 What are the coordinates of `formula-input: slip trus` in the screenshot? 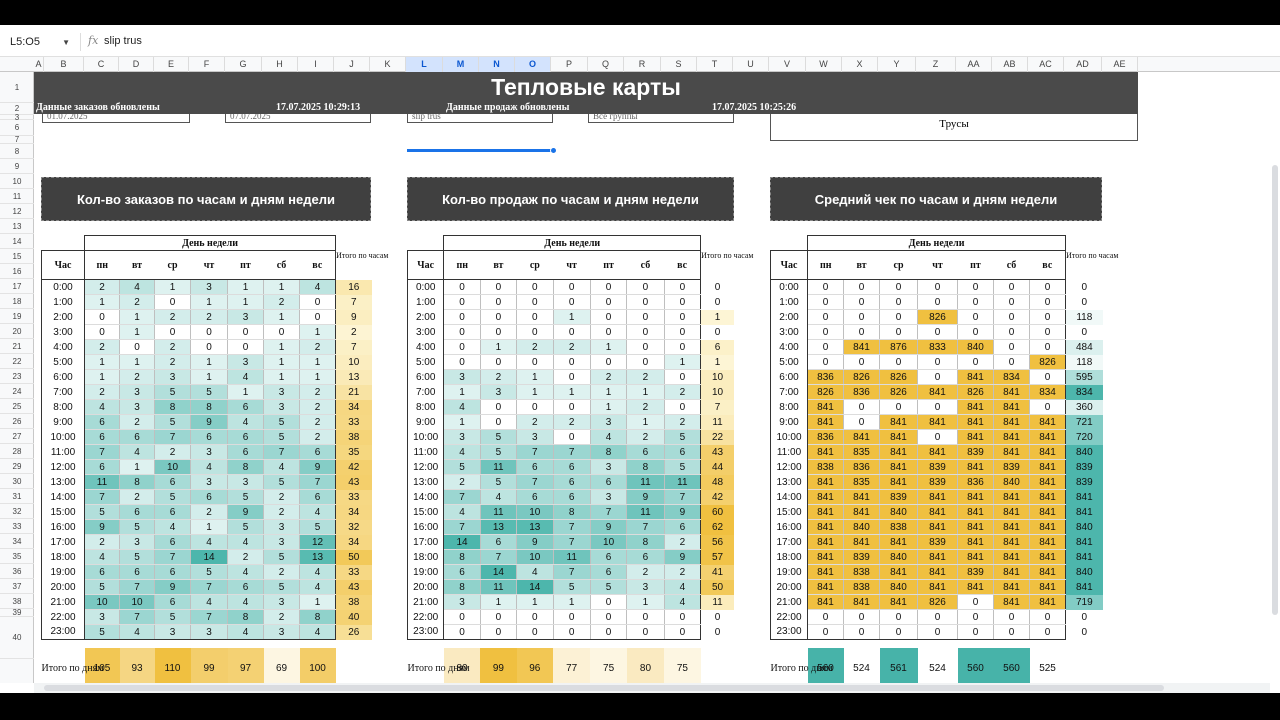 It's located at (123, 41).